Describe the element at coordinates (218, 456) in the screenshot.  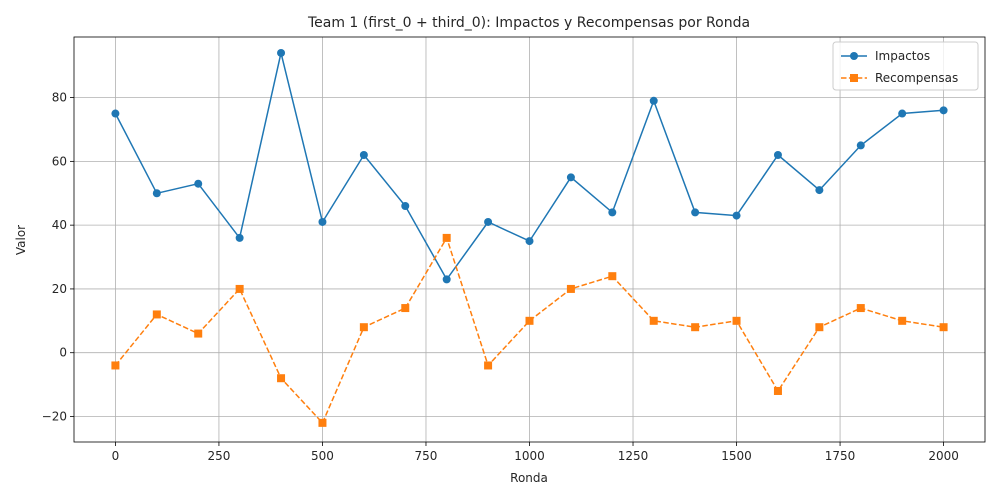
I see `x-tick-label: 250` at that location.